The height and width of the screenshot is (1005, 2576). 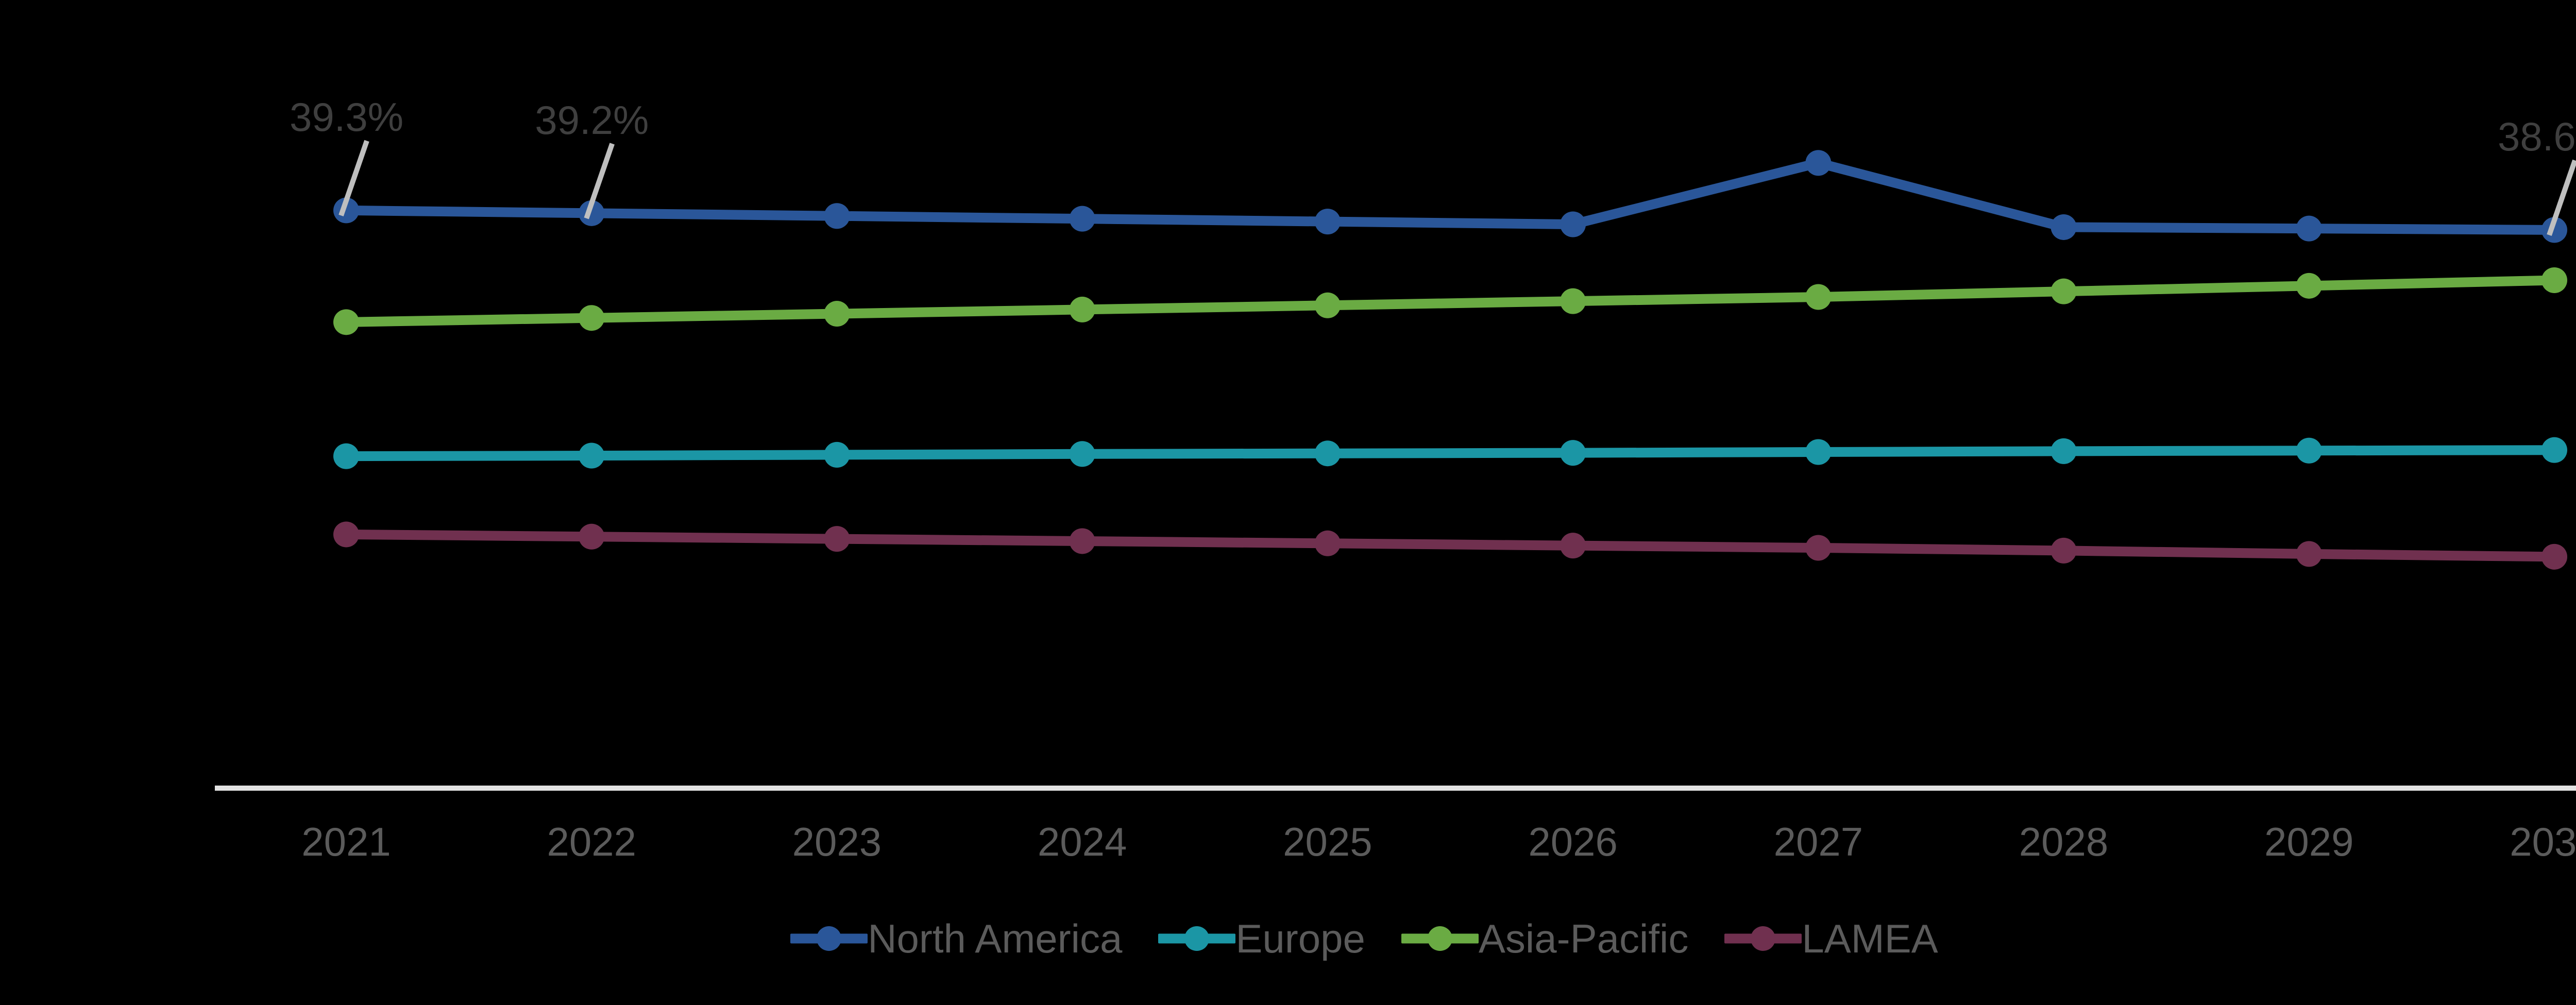 What do you see at coordinates (347, 117) in the screenshot?
I see `data-label-2021: 39.3%` at bounding box center [347, 117].